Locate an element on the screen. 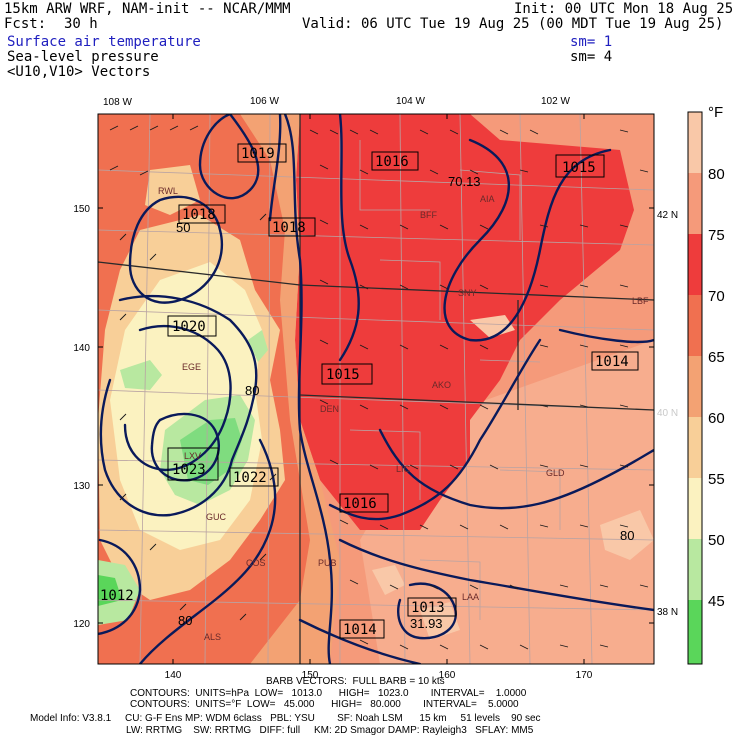 This screenshot has height=740, width=740. lat-label: 38 N is located at coordinates (667, 612).